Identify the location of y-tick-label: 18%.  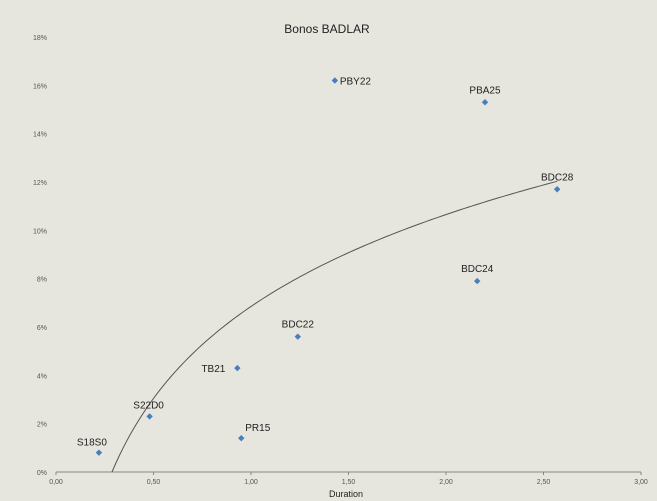
(40, 38).